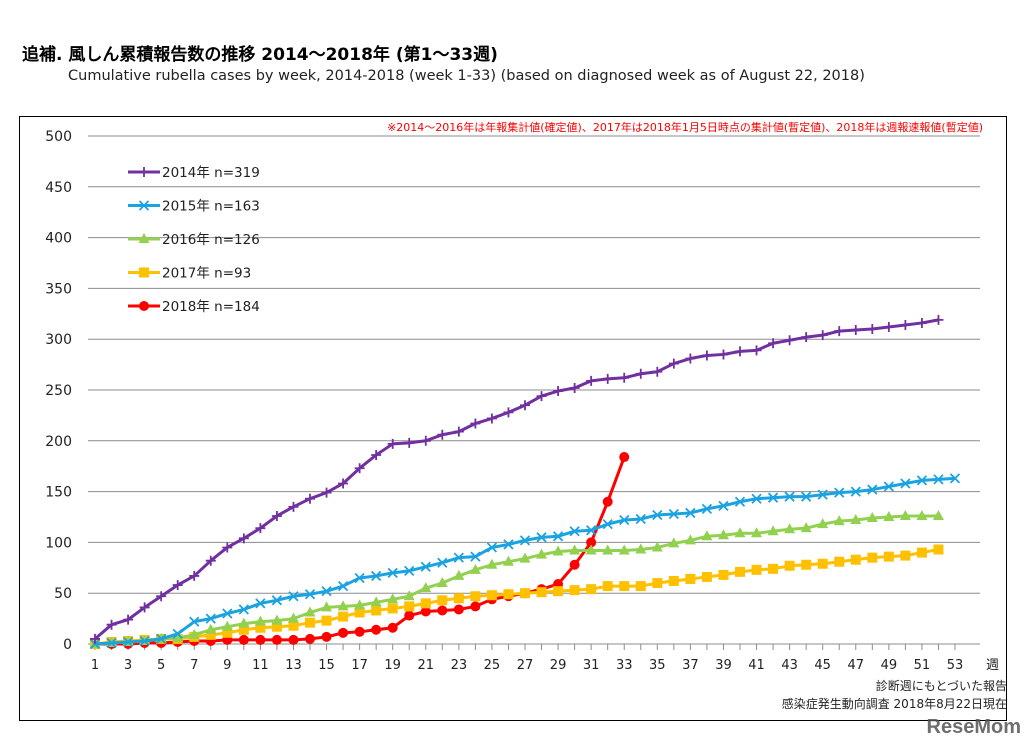 The height and width of the screenshot is (740, 1027). What do you see at coordinates (58, 340) in the screenshot?
I see `y-tick-label: 300` at bounding box center [58, 340].